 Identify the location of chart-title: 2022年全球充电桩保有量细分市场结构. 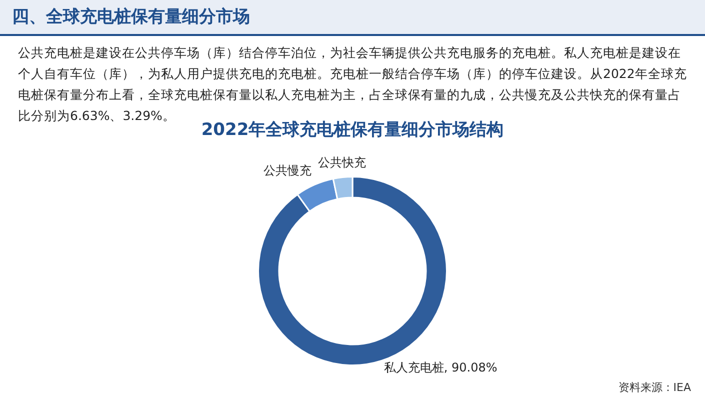
(352, 130).